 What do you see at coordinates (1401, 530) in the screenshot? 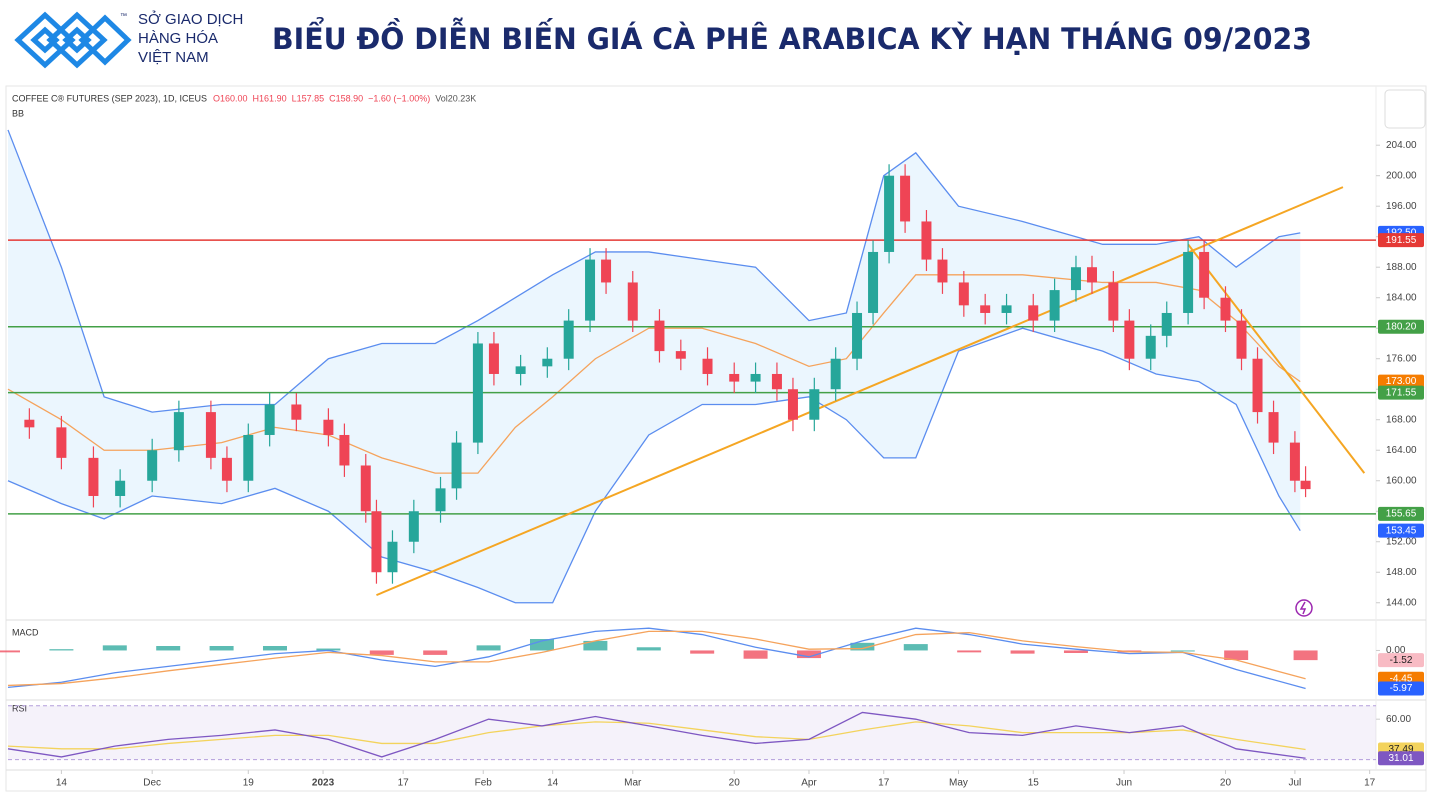
I see `price-tag-label: 153.45` at bounding box center [1401, 530].